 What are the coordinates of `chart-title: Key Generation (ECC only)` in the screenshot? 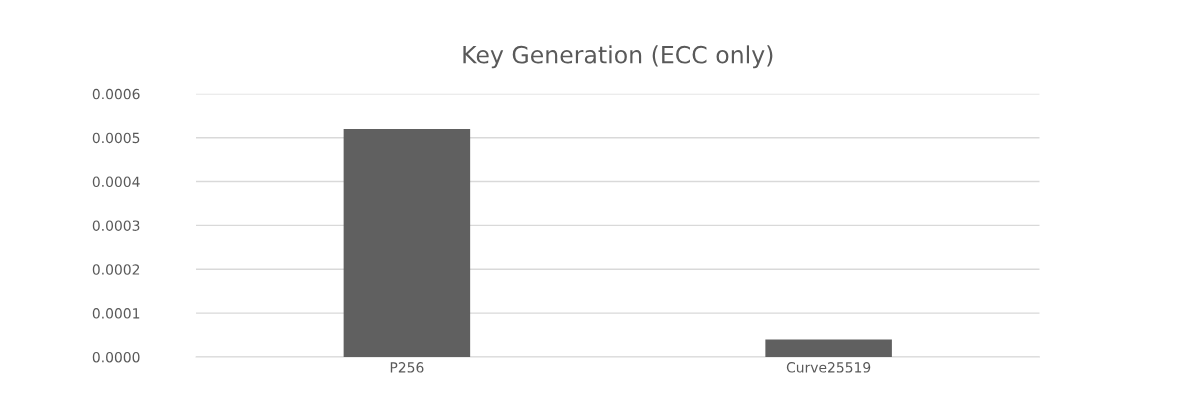 It's located at (618, 57).